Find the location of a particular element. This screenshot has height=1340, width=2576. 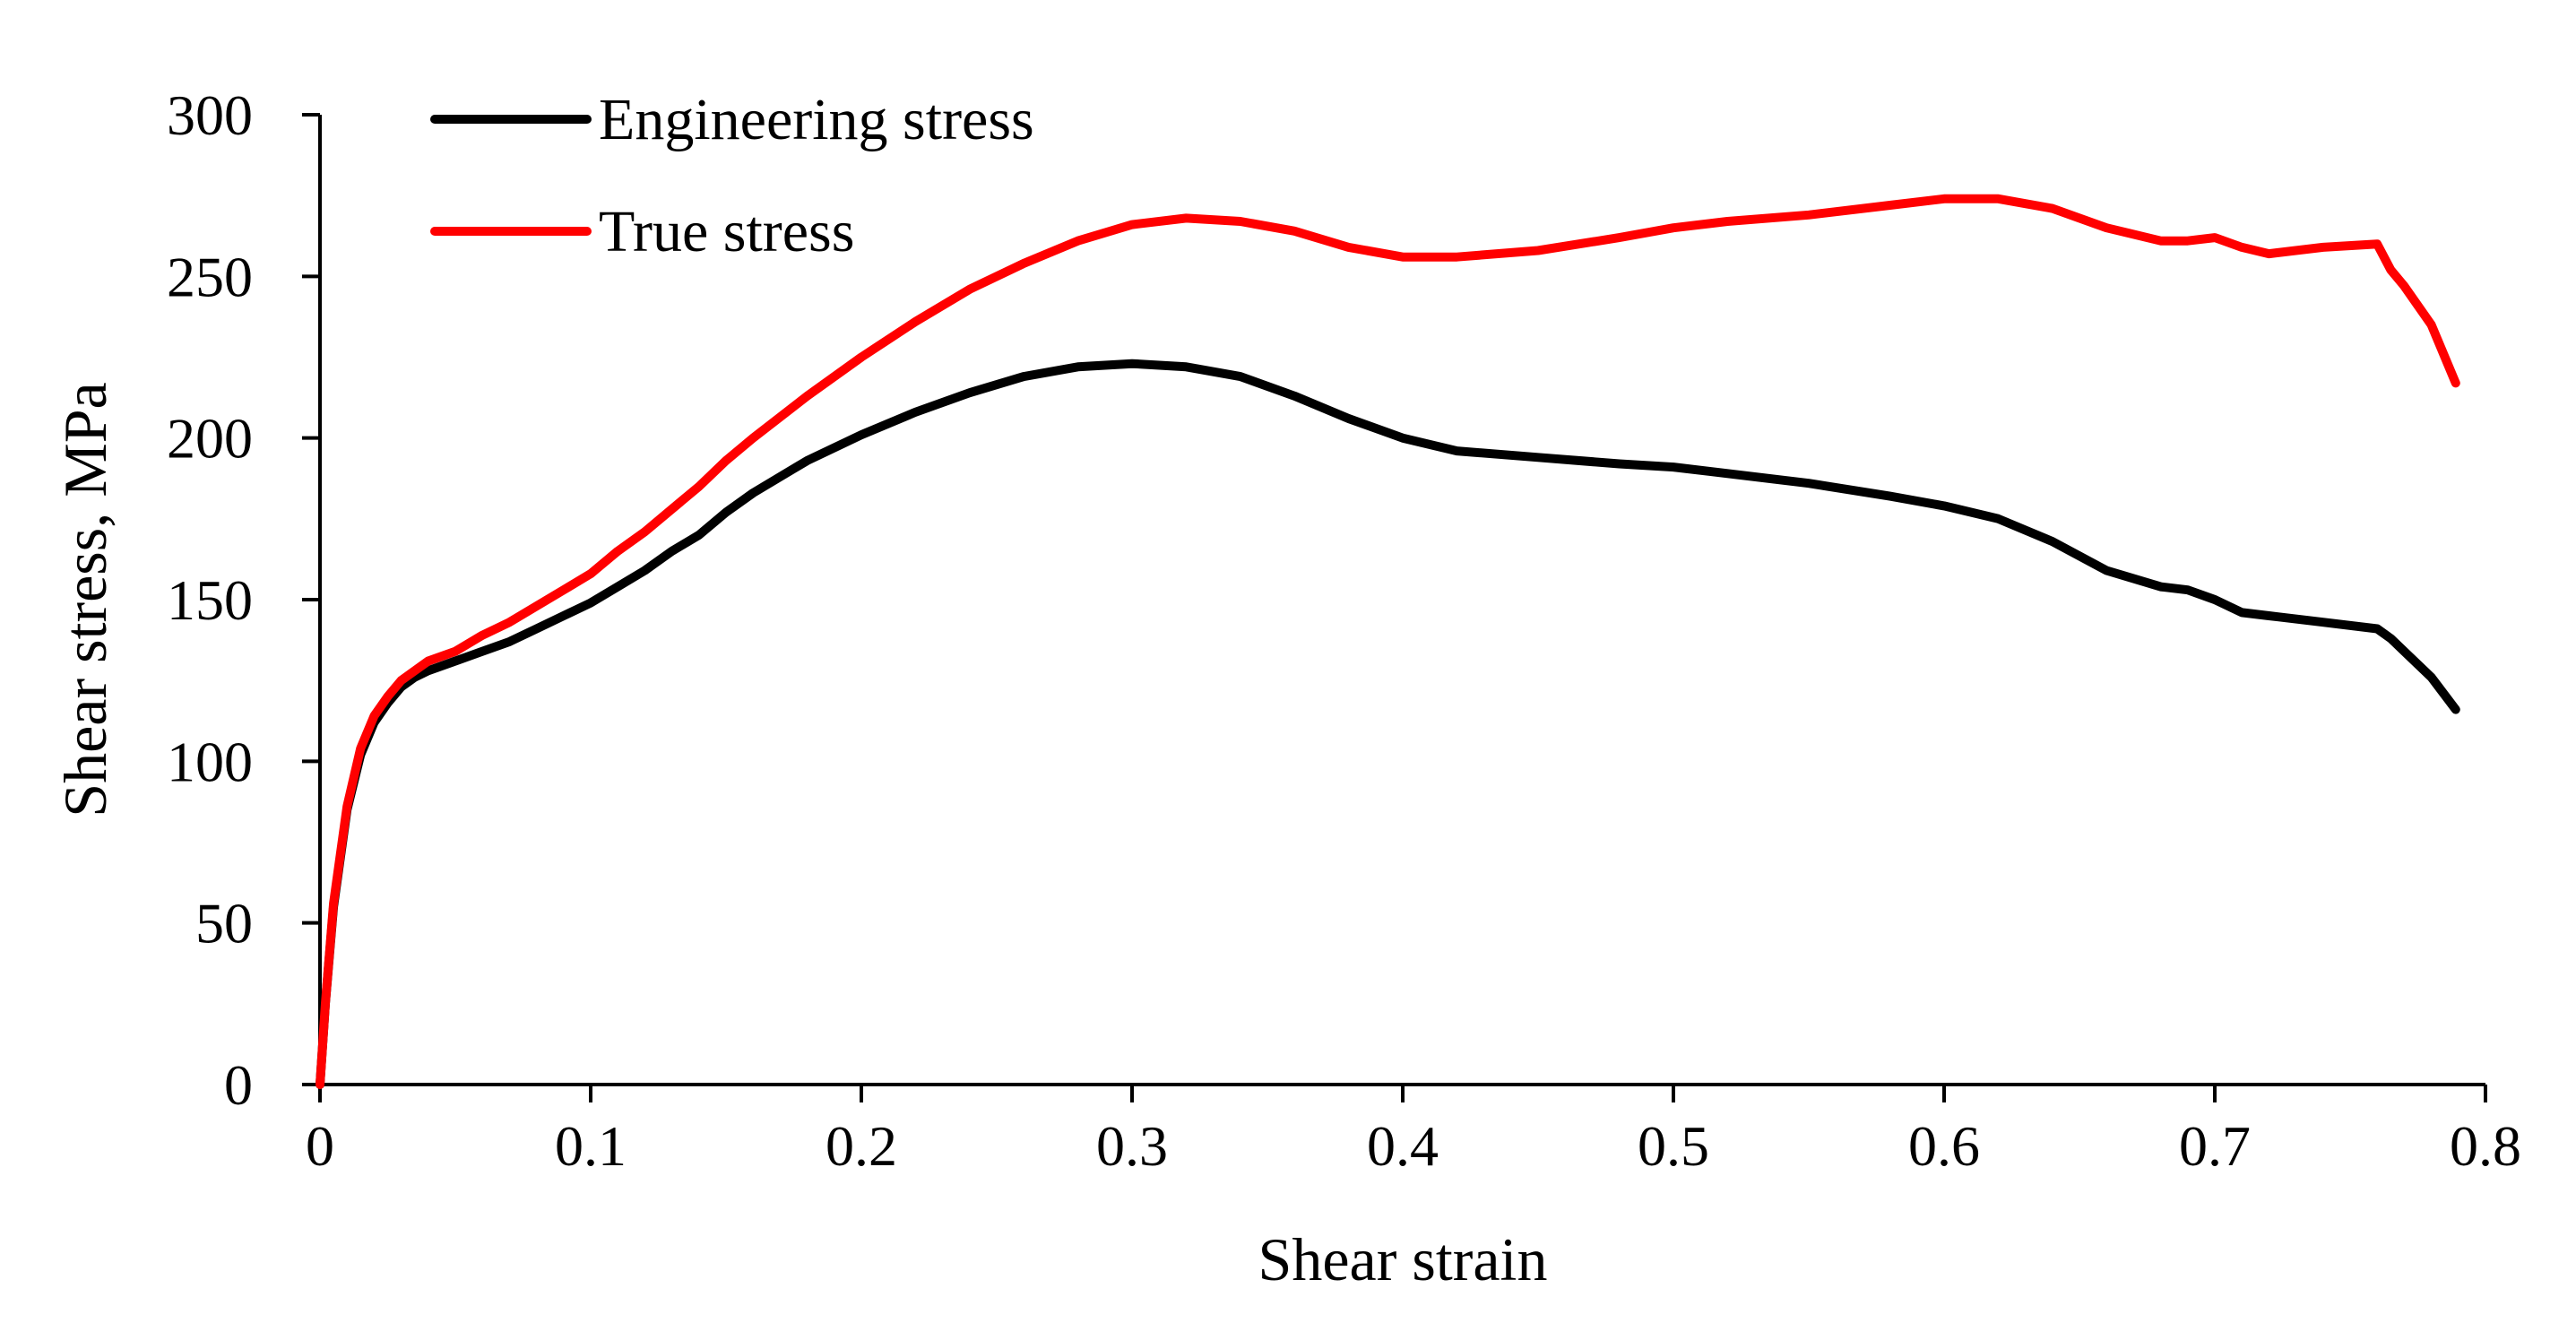

legend: Engineering stress True stress is located at coordinates (732, 175).